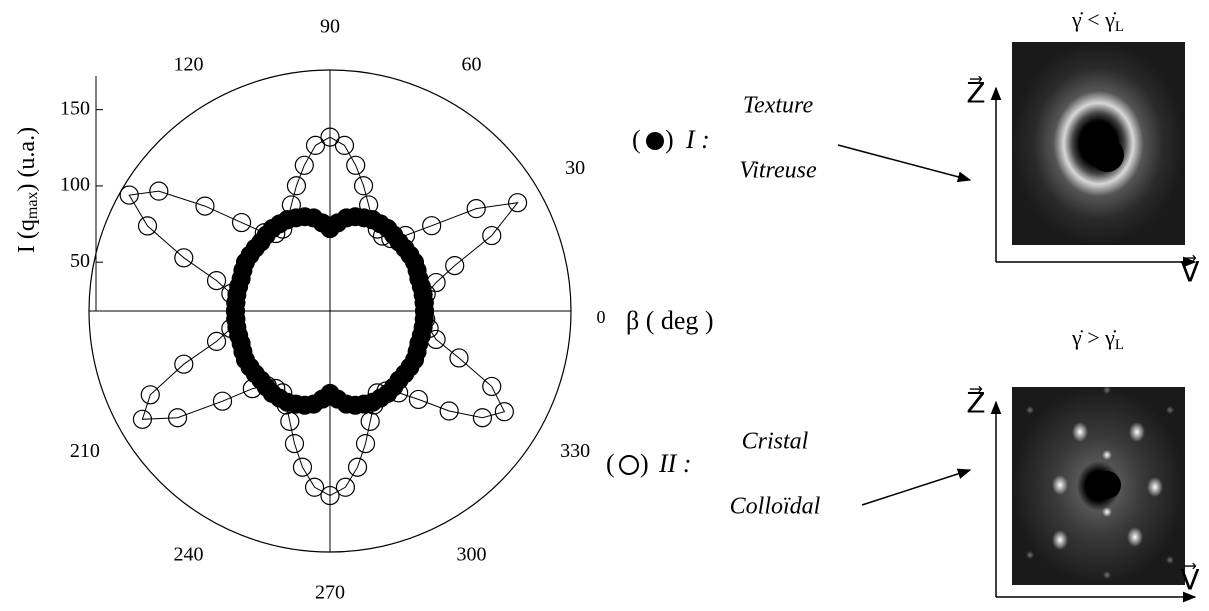  I want to click on x-axis-title: β ( deg ), so click(670, 320).